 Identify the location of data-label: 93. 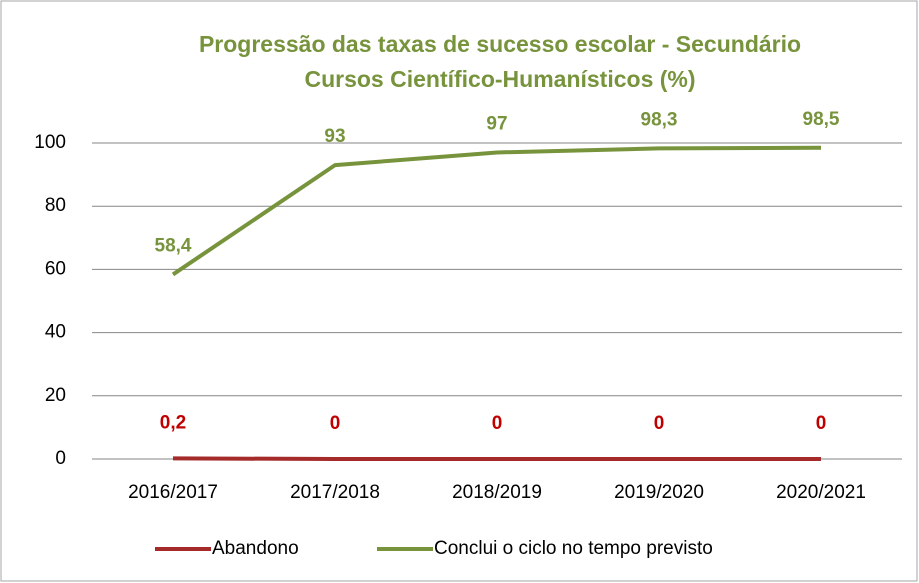
(334, 136).